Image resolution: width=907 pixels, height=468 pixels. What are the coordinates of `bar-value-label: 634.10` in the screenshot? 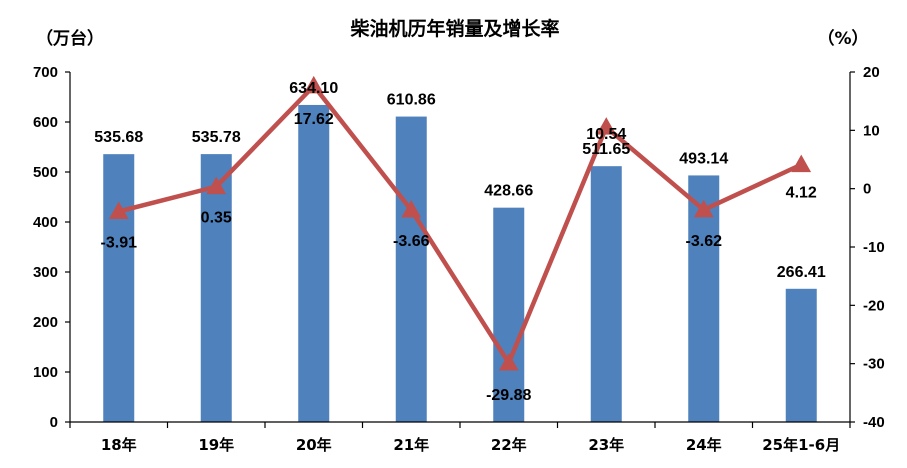 It's located at (313, 88).